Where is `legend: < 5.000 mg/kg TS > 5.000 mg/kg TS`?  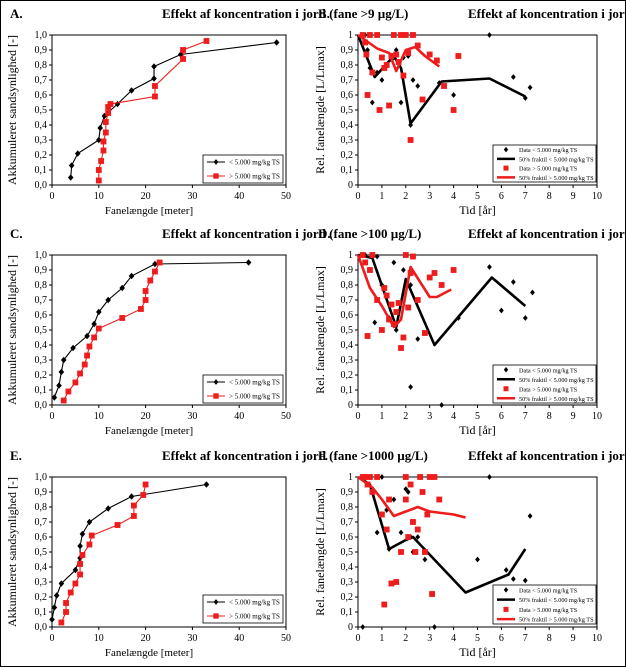 legend: < 5.000 mg/kg TS > 5.000 mg/kg TS is located at coordinates (243, 609).